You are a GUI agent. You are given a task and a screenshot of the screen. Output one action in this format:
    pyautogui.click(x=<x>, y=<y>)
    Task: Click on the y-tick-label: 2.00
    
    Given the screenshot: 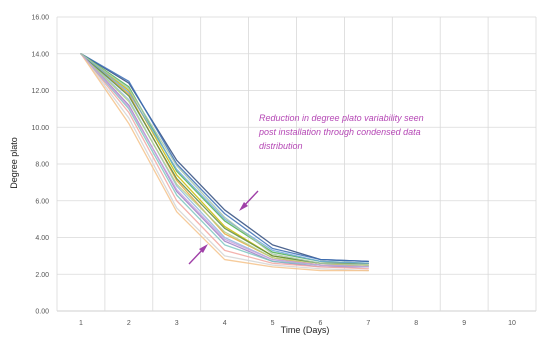 What is the action you would take?
    pyautogui.click(x=42, y=275)
    